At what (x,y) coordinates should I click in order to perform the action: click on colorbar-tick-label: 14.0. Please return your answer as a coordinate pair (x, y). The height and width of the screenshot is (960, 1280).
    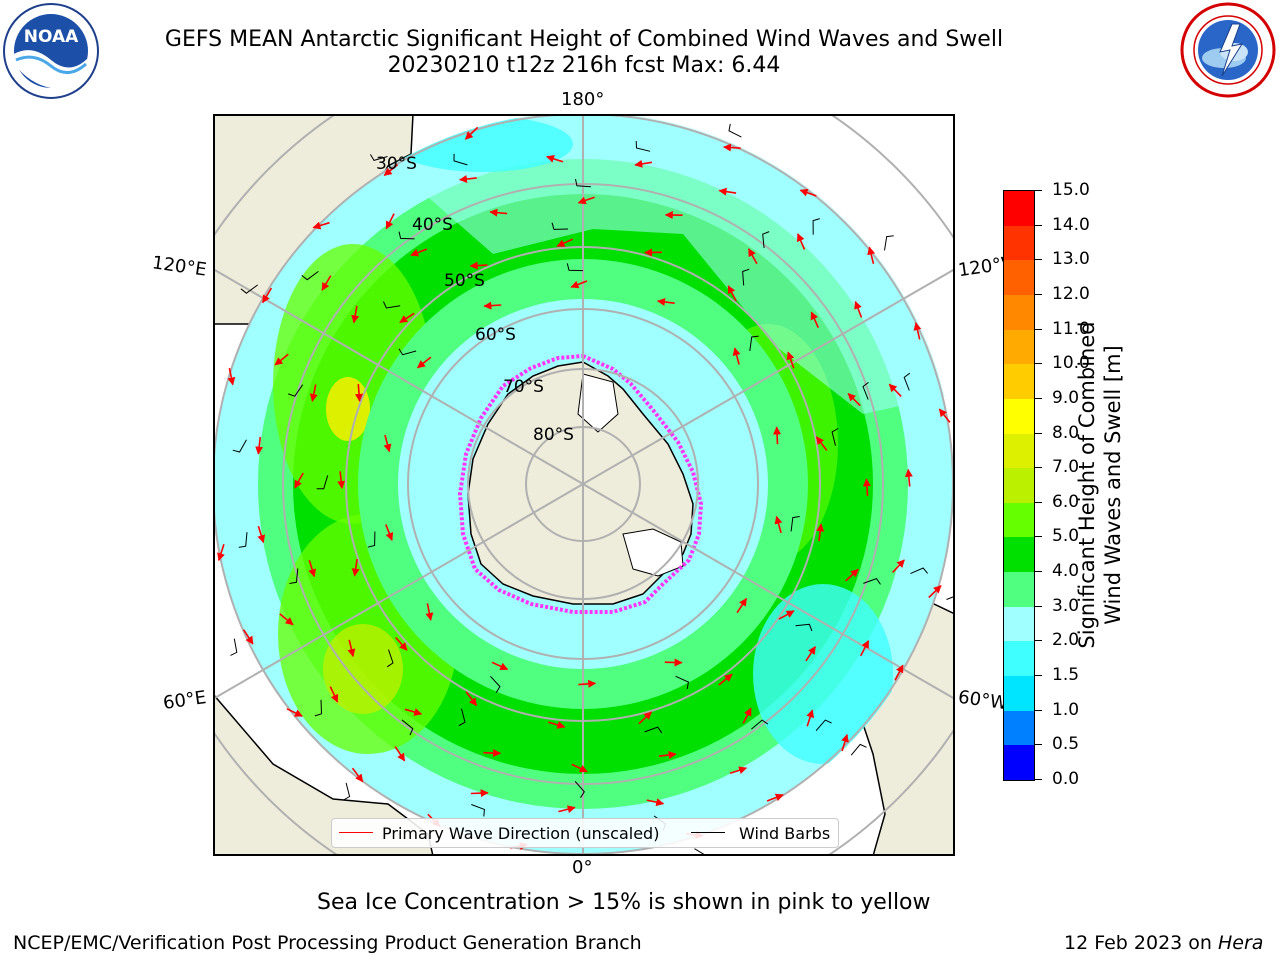
    Looking at the image, I should click on (1071, 224).